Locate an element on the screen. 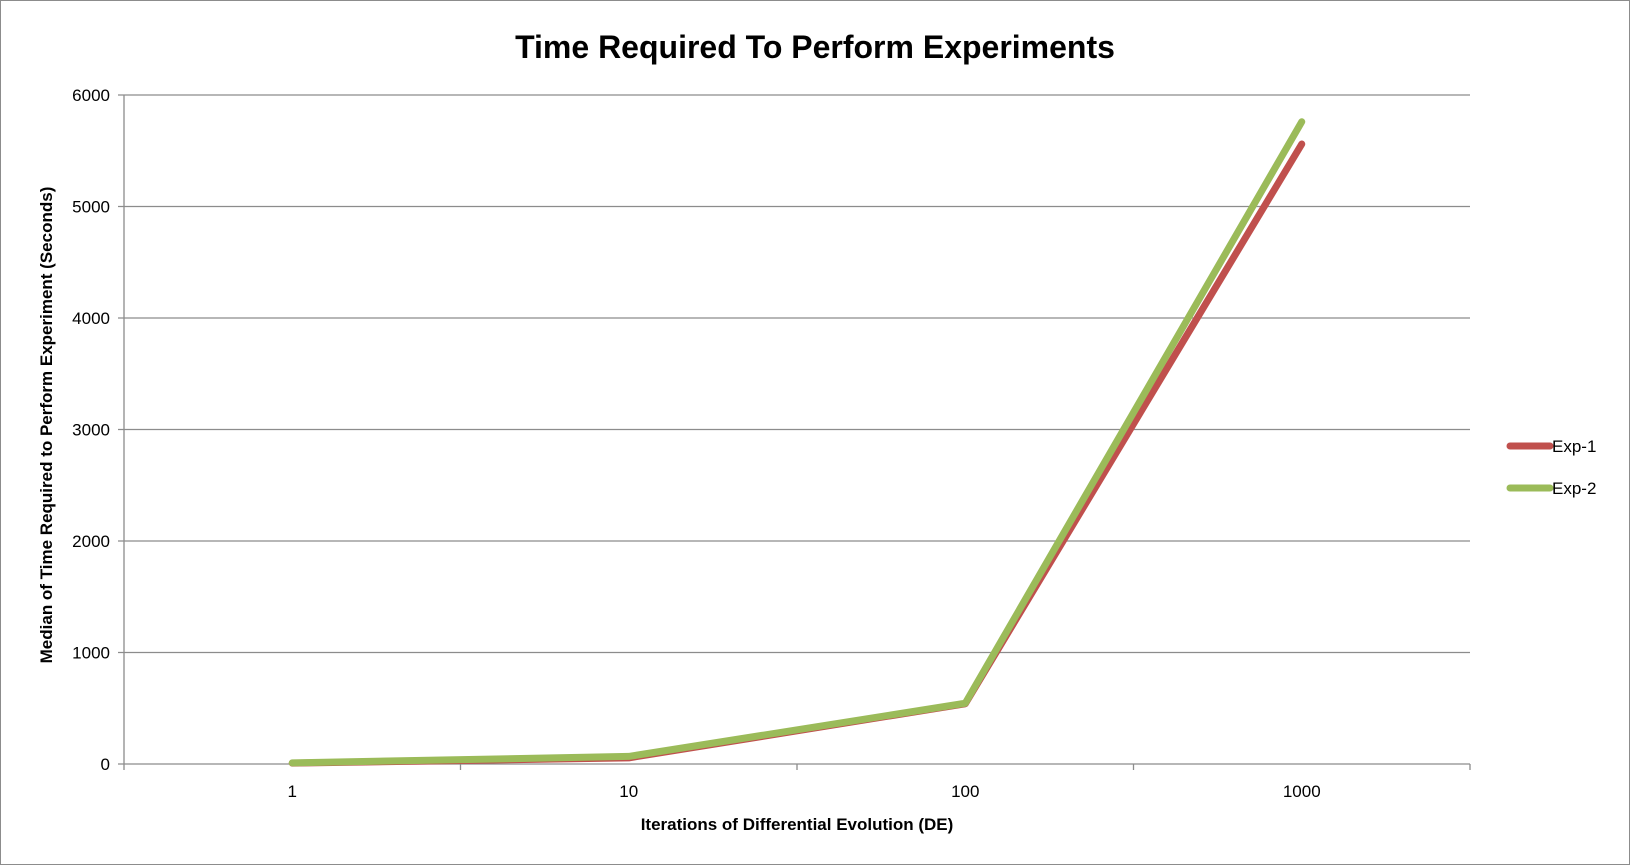 The image size is (1630, 865). legend-label: Exp-1 is located at coordinates (1574, 446).